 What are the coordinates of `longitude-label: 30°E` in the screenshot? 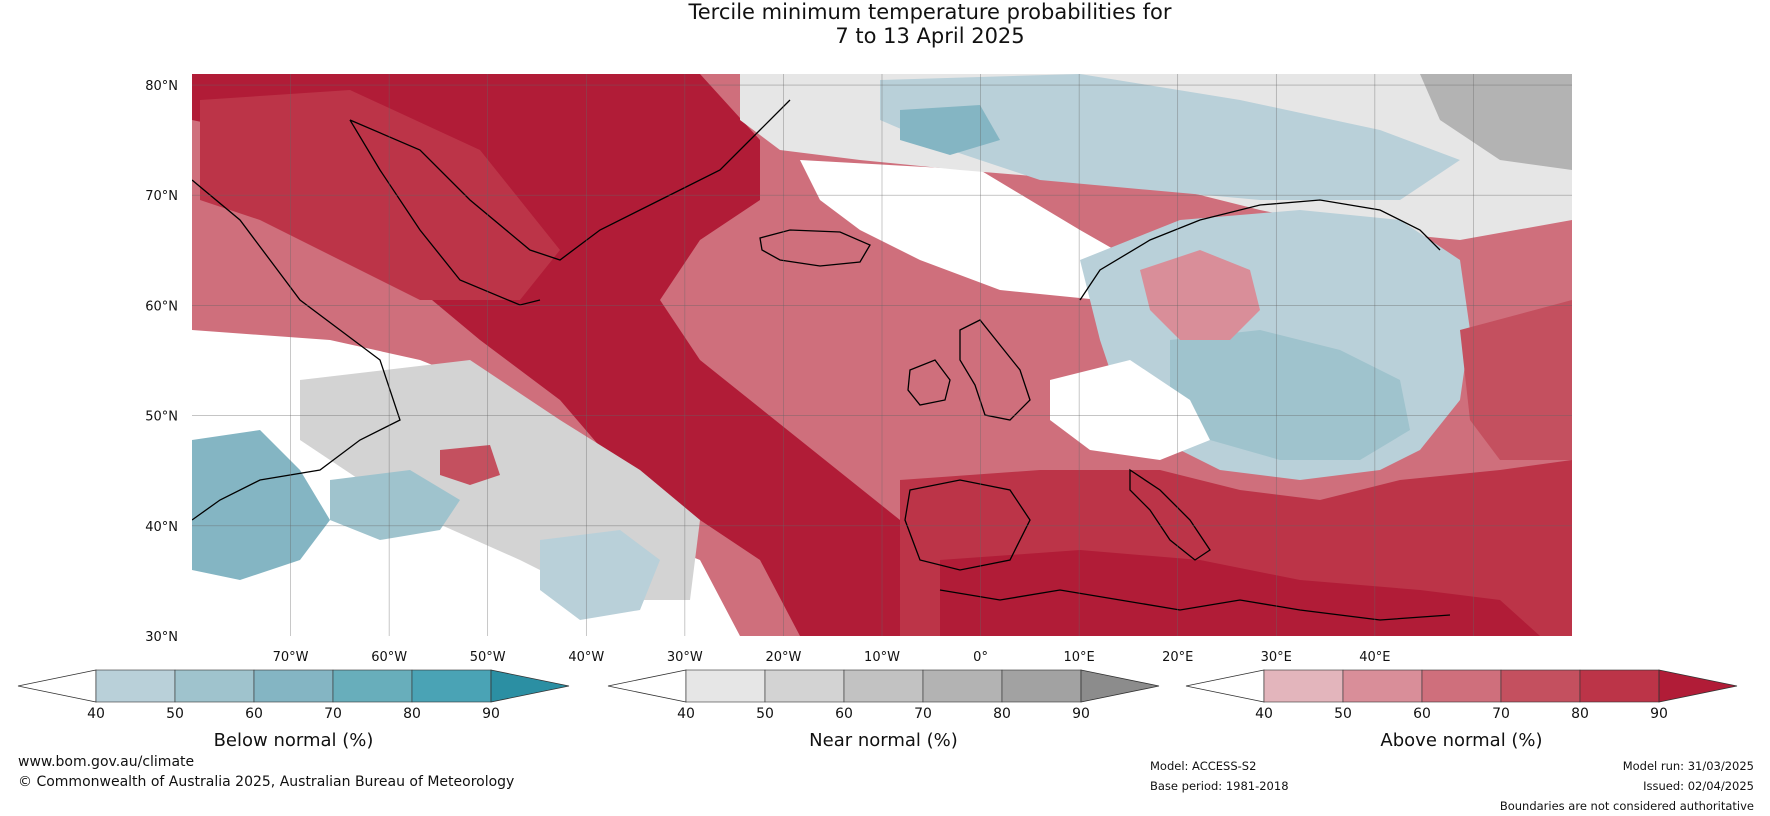 It's located at (1276, 657).